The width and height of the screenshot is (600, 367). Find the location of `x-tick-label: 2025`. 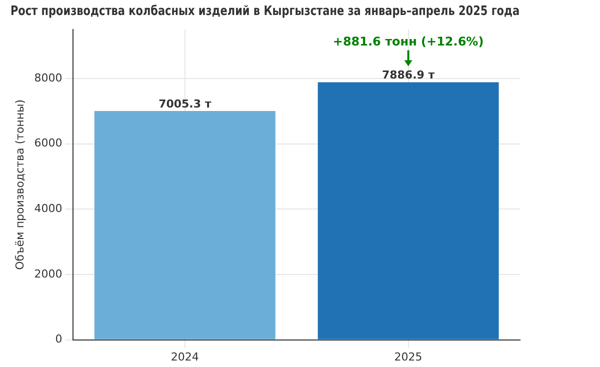

x-tick-label: 2025 is located at coordinates (408, 357).